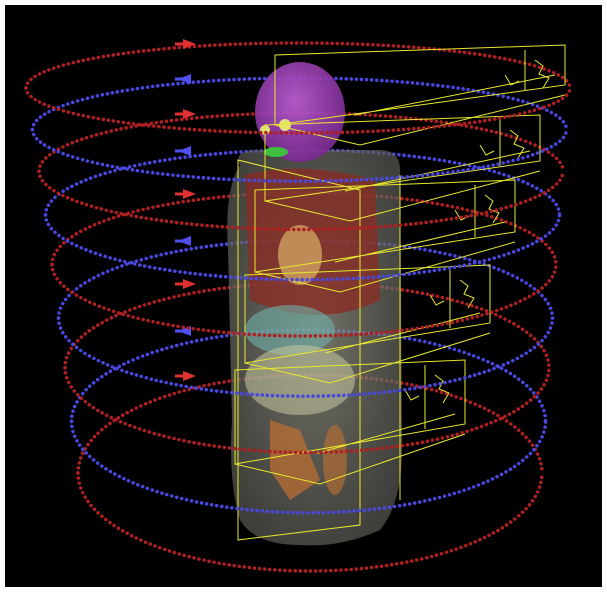 The height and width of the screenshot is (592, 607). Describe the element at coordinates (300, 255) in the screenshot. I see `heart` at that location.